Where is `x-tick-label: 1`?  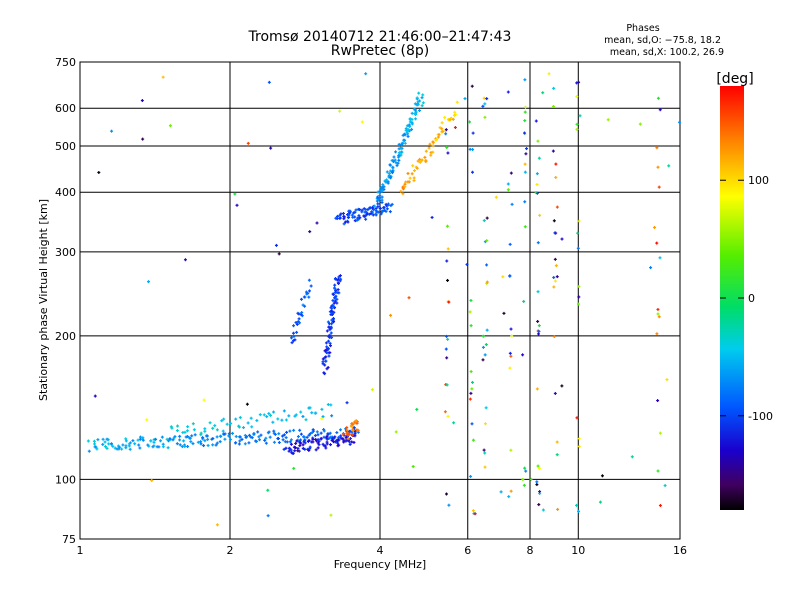 x-tick-label: 1 is located at coordinates (80, 550).